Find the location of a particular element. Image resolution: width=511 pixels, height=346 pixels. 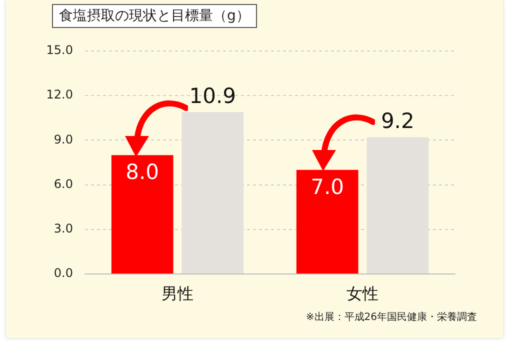

x-tick-label: 男性 is located at coordinates (178, 293).